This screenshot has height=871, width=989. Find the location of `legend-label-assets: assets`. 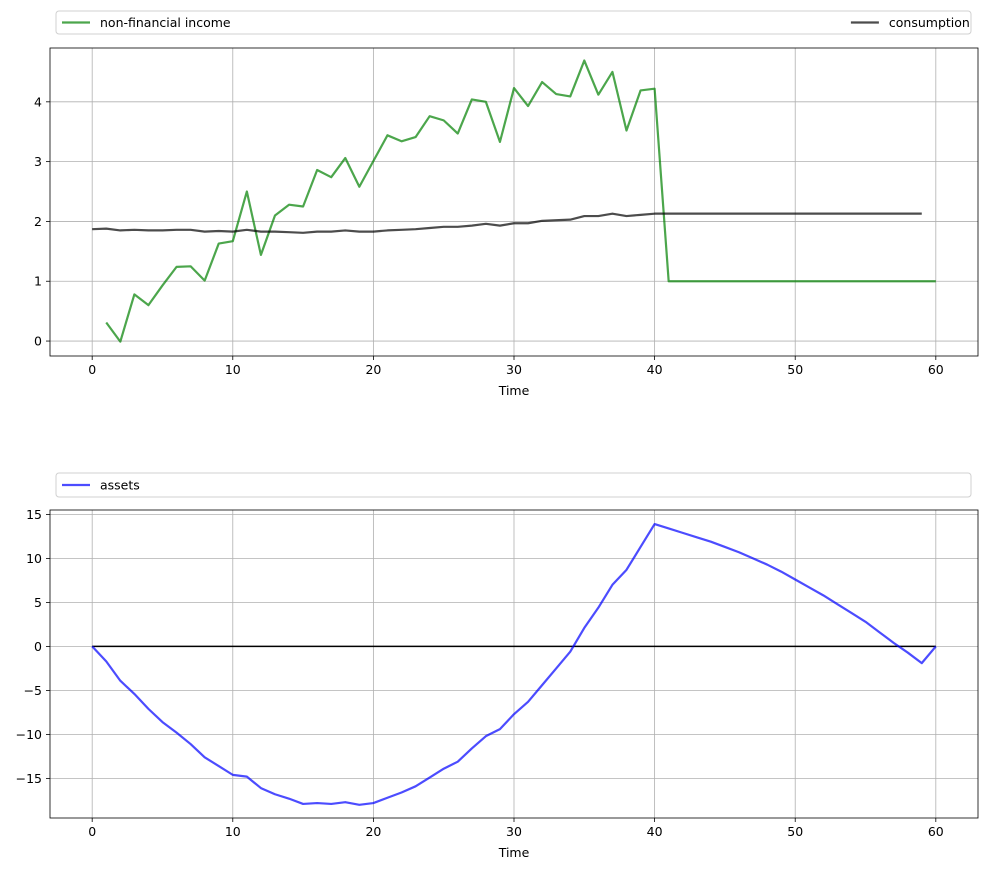

legend-label-assets: assets is located at coordinates (120, 485).